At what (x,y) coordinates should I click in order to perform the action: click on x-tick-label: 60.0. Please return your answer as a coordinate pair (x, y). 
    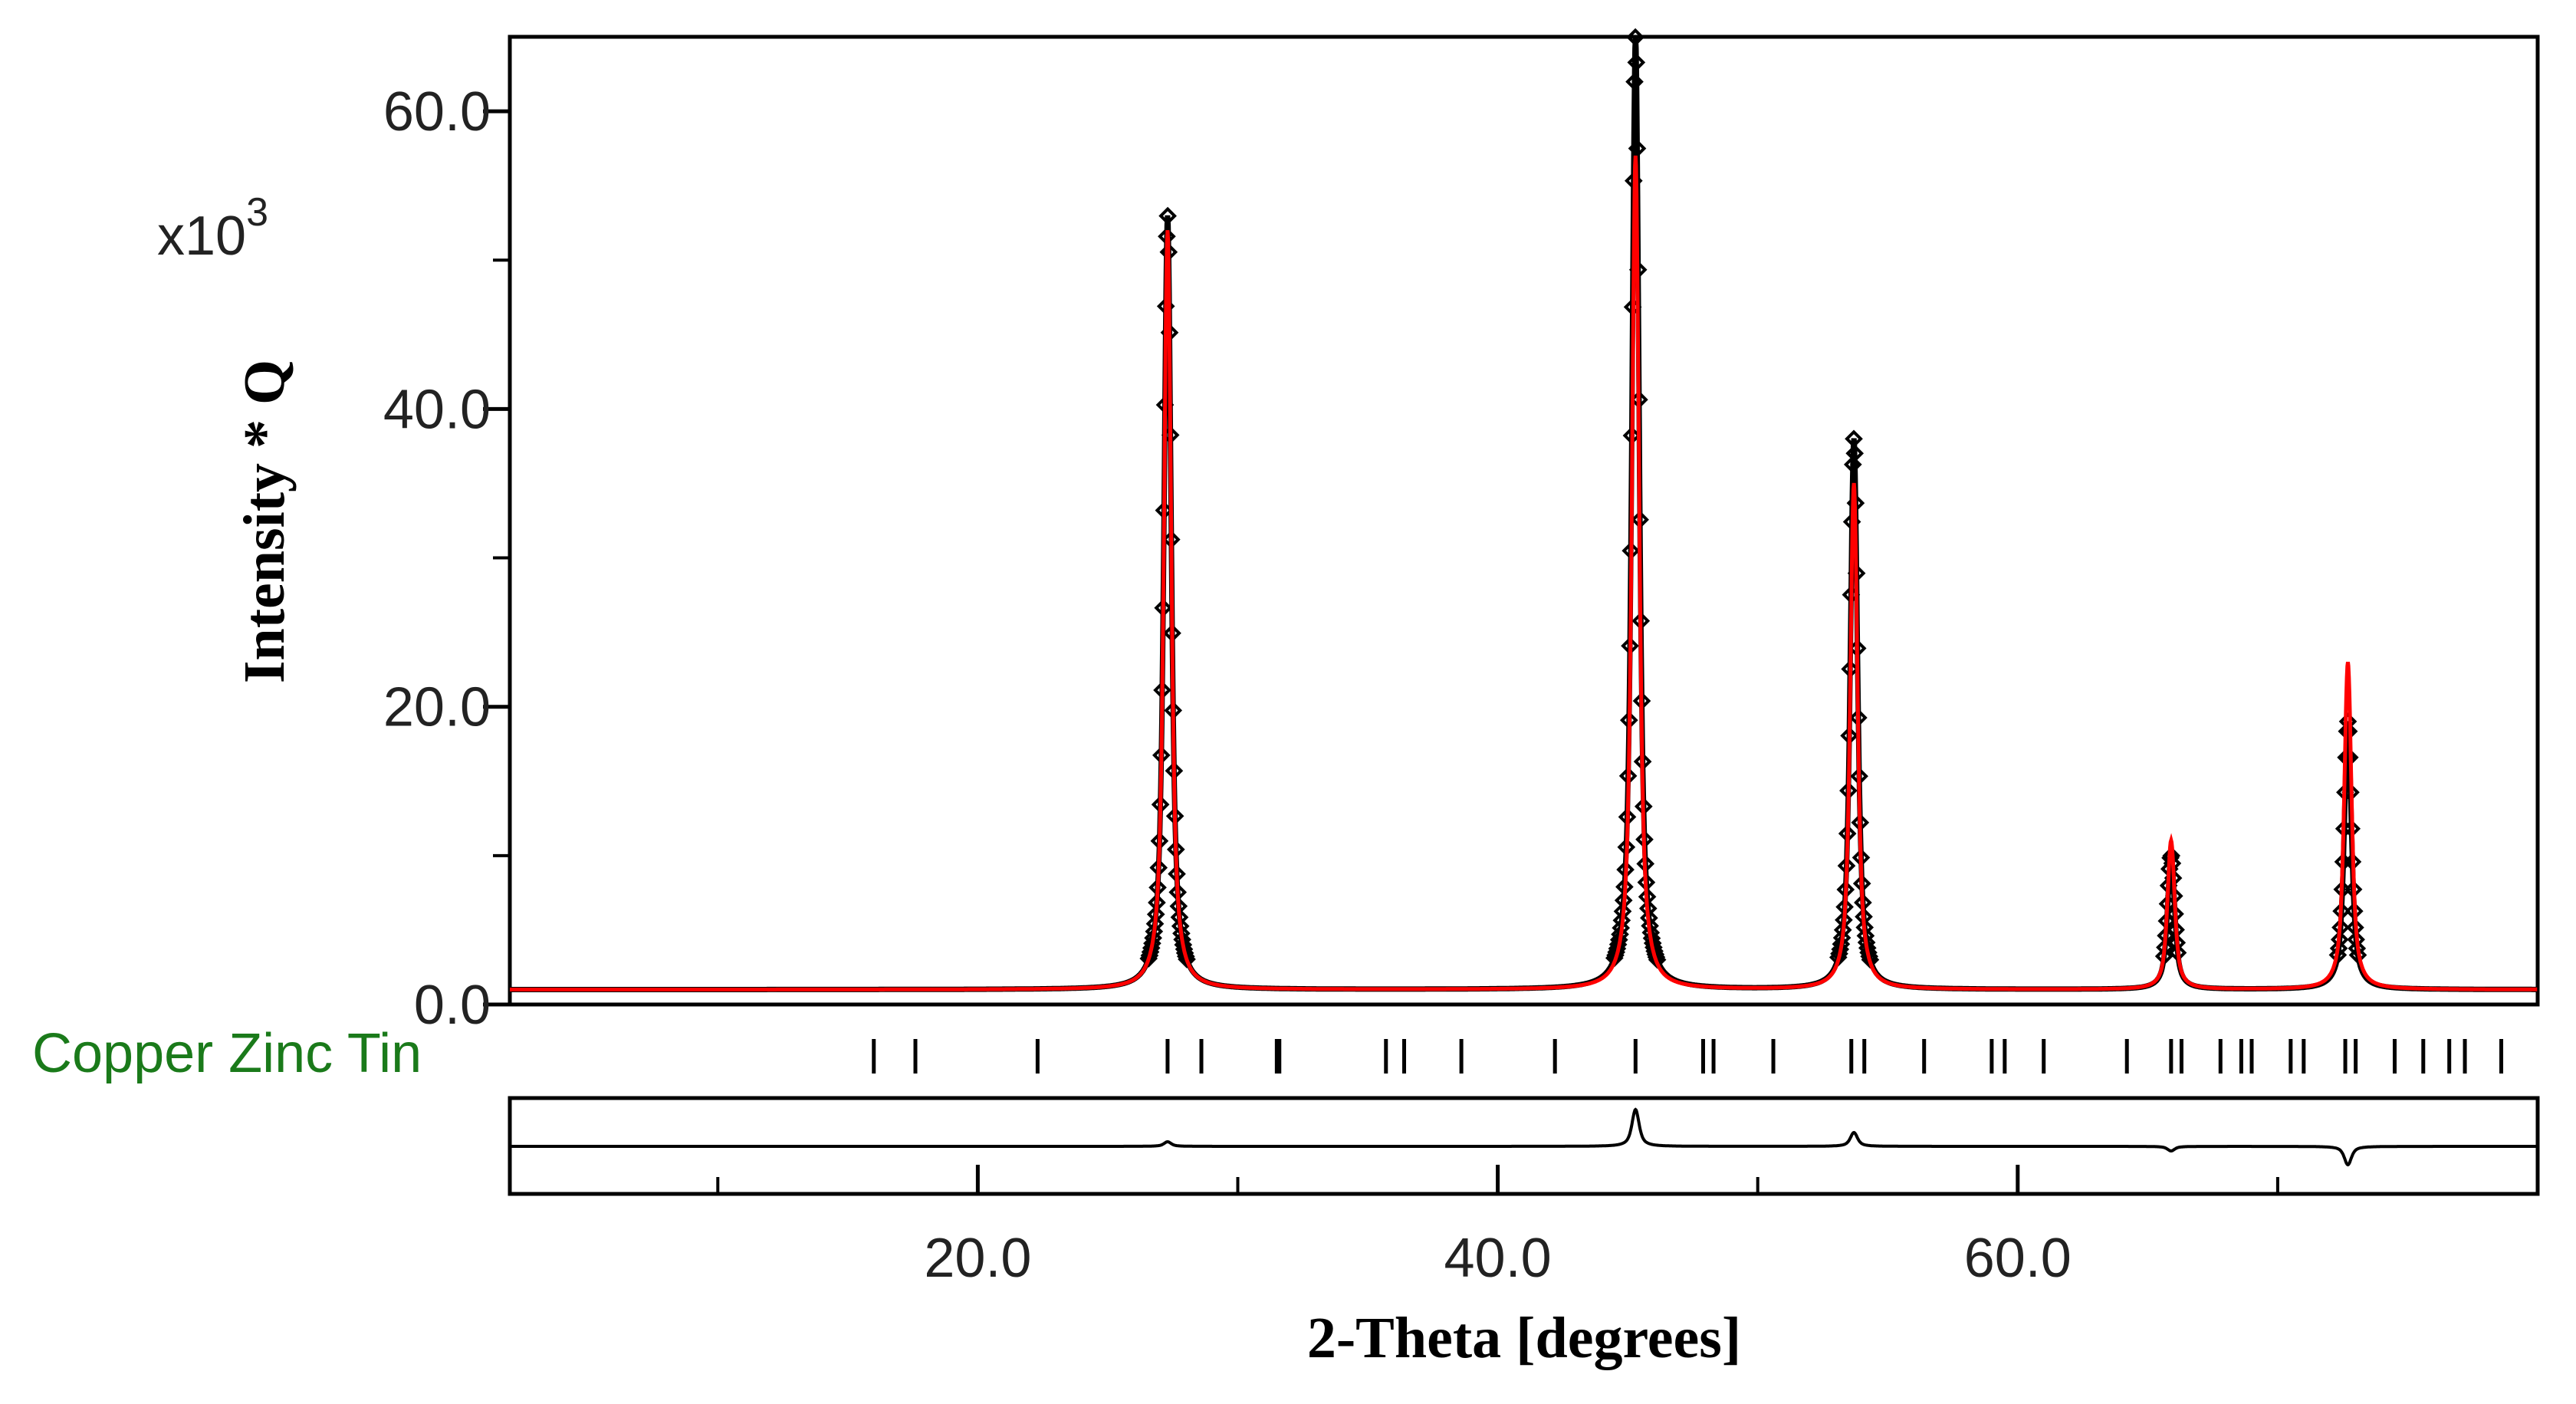
    Looking at the image, I should click on (2018, 1259).